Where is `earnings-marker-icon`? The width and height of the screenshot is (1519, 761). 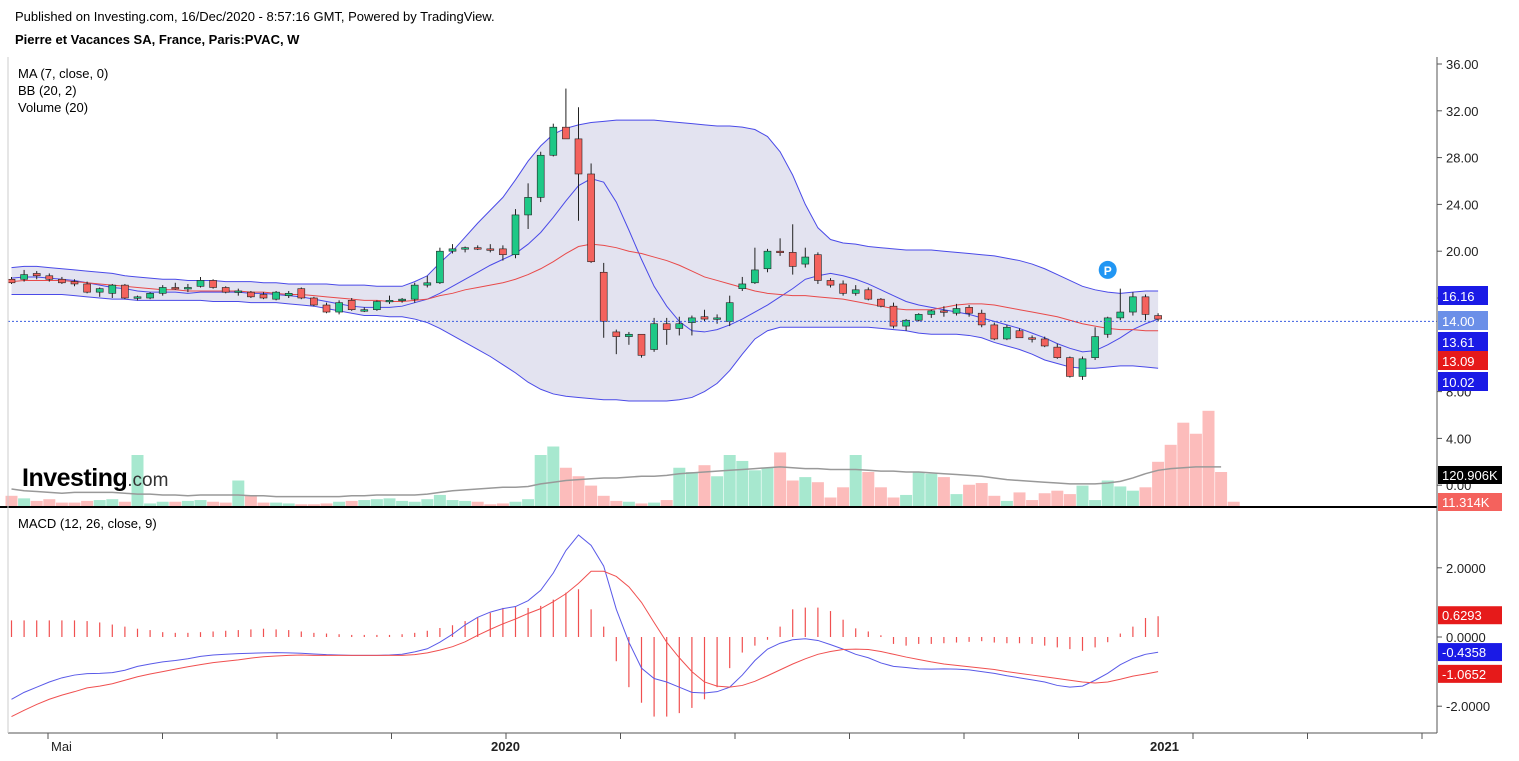
earnings-marker-icon is located at coordinates (1107, 269).